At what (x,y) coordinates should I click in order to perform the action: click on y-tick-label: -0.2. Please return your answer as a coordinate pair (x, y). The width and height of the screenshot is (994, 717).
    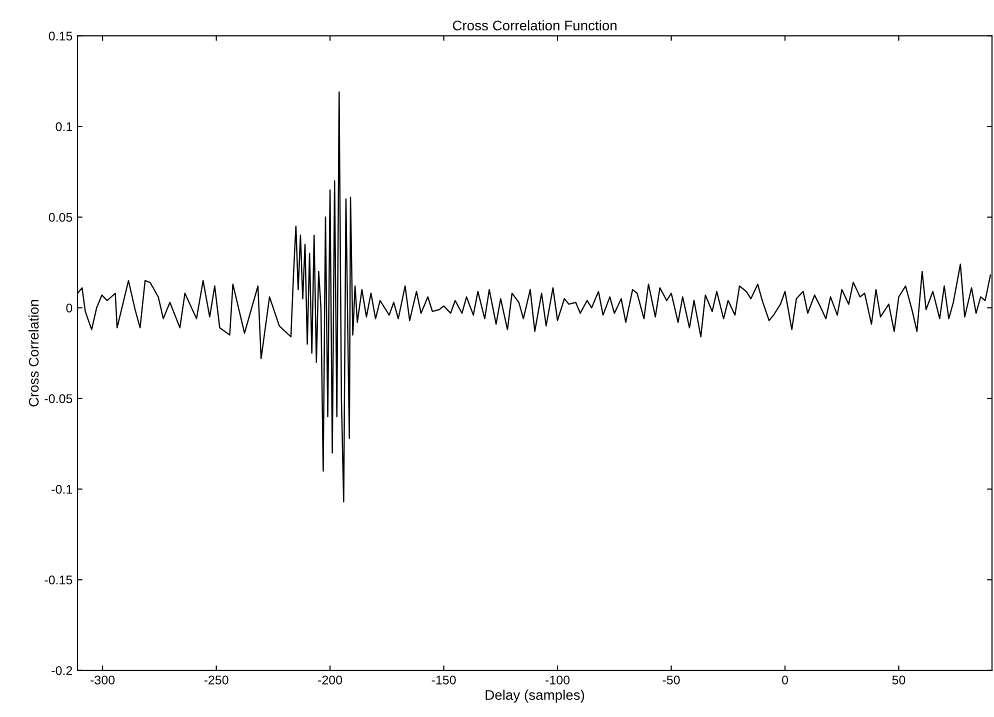
    Looking at the image, I should click on (62, 671).